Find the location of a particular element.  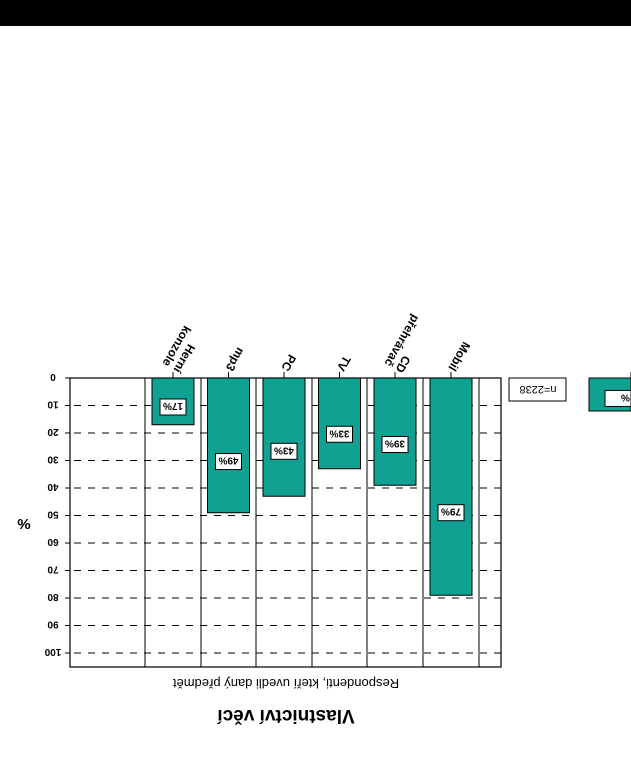

y-tick-label: 70 is located at coordinates (53, 569).